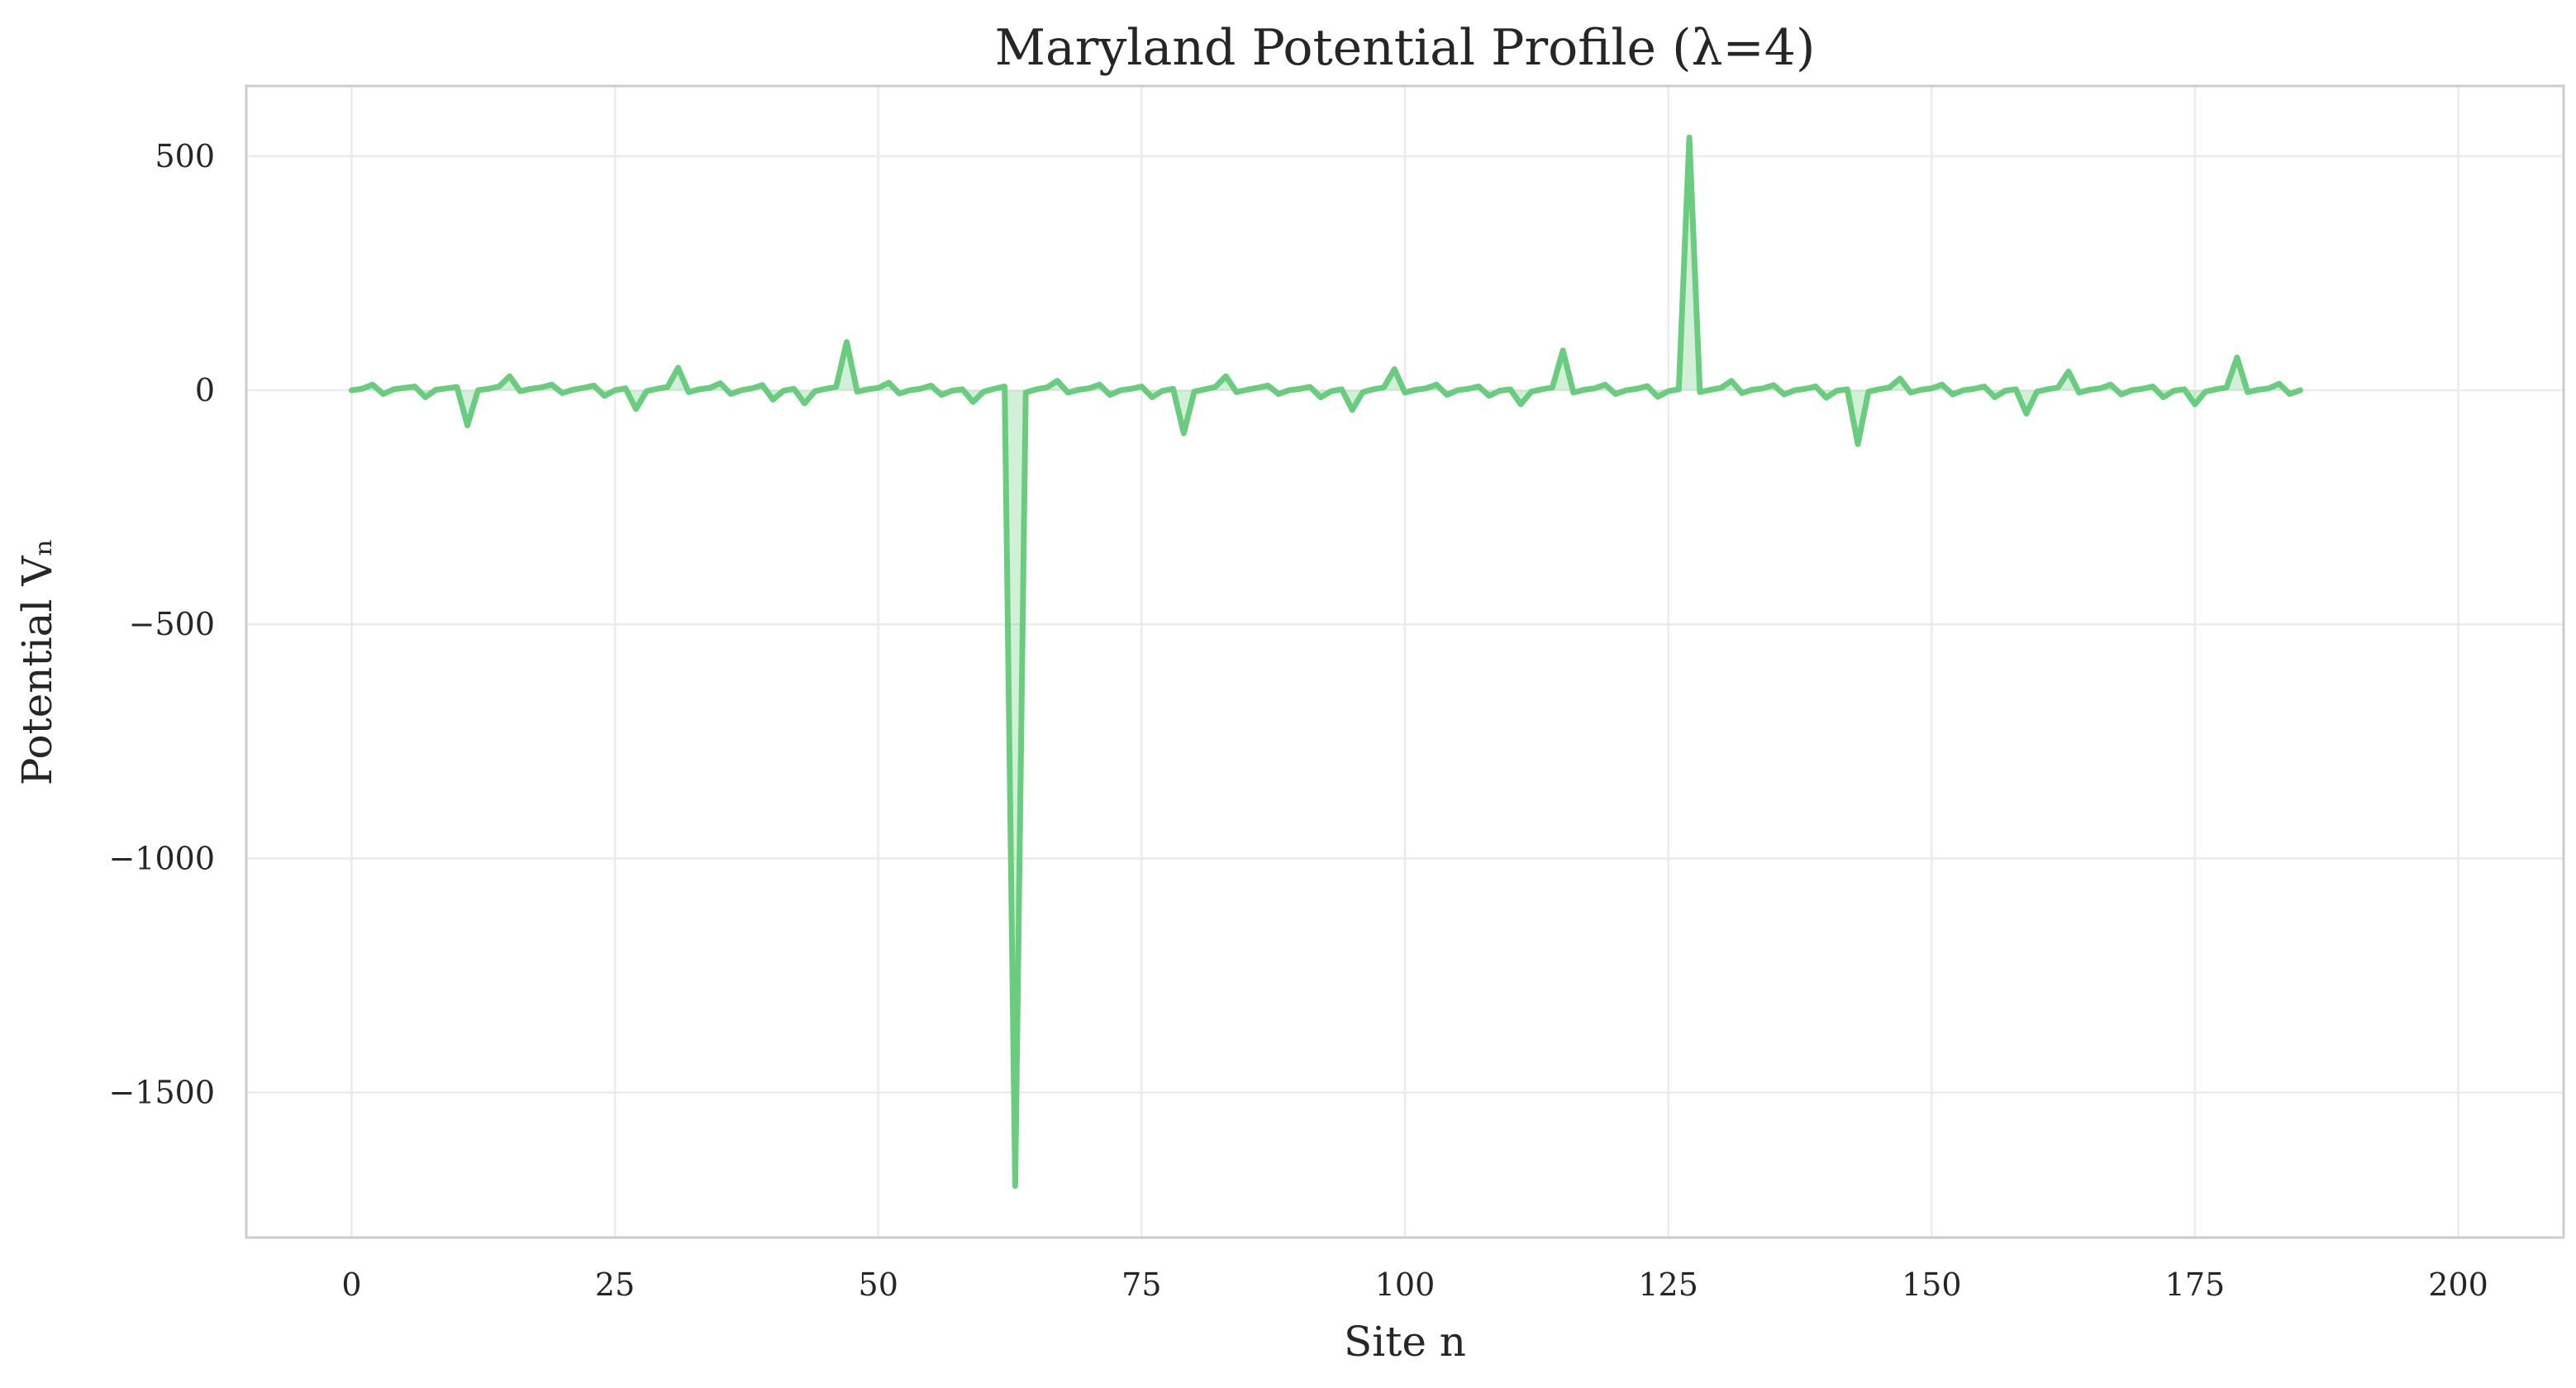  Describe the element at coordinates (162, 858) in the screenshot. I see `y-tick-label: −1000` at that location.